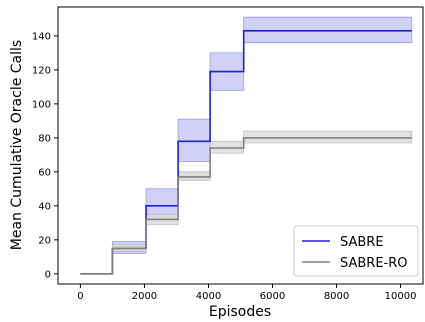 Image resolution: width=425 pixels, height=322 pixels. I want to click on x-axis-label: Episodes, so click(240, 312).